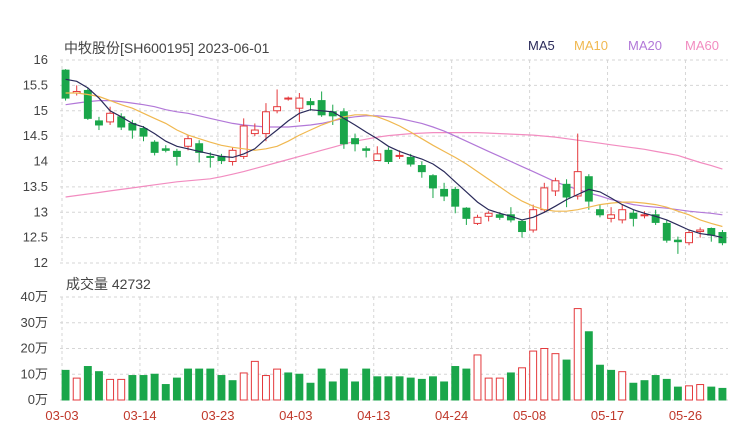 The height and width of the screenshot is (440, 740). I want to click on ma60-layer, so click(394, 165).